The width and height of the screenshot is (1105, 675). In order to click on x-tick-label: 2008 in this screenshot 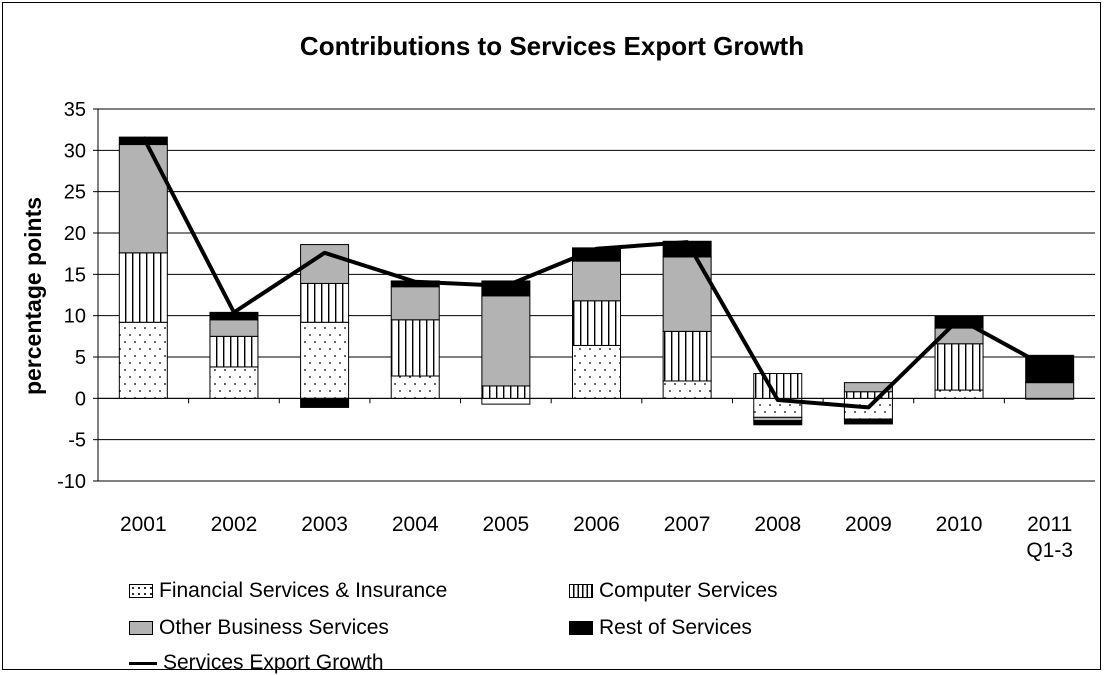, I will do `click(777, 524)`.